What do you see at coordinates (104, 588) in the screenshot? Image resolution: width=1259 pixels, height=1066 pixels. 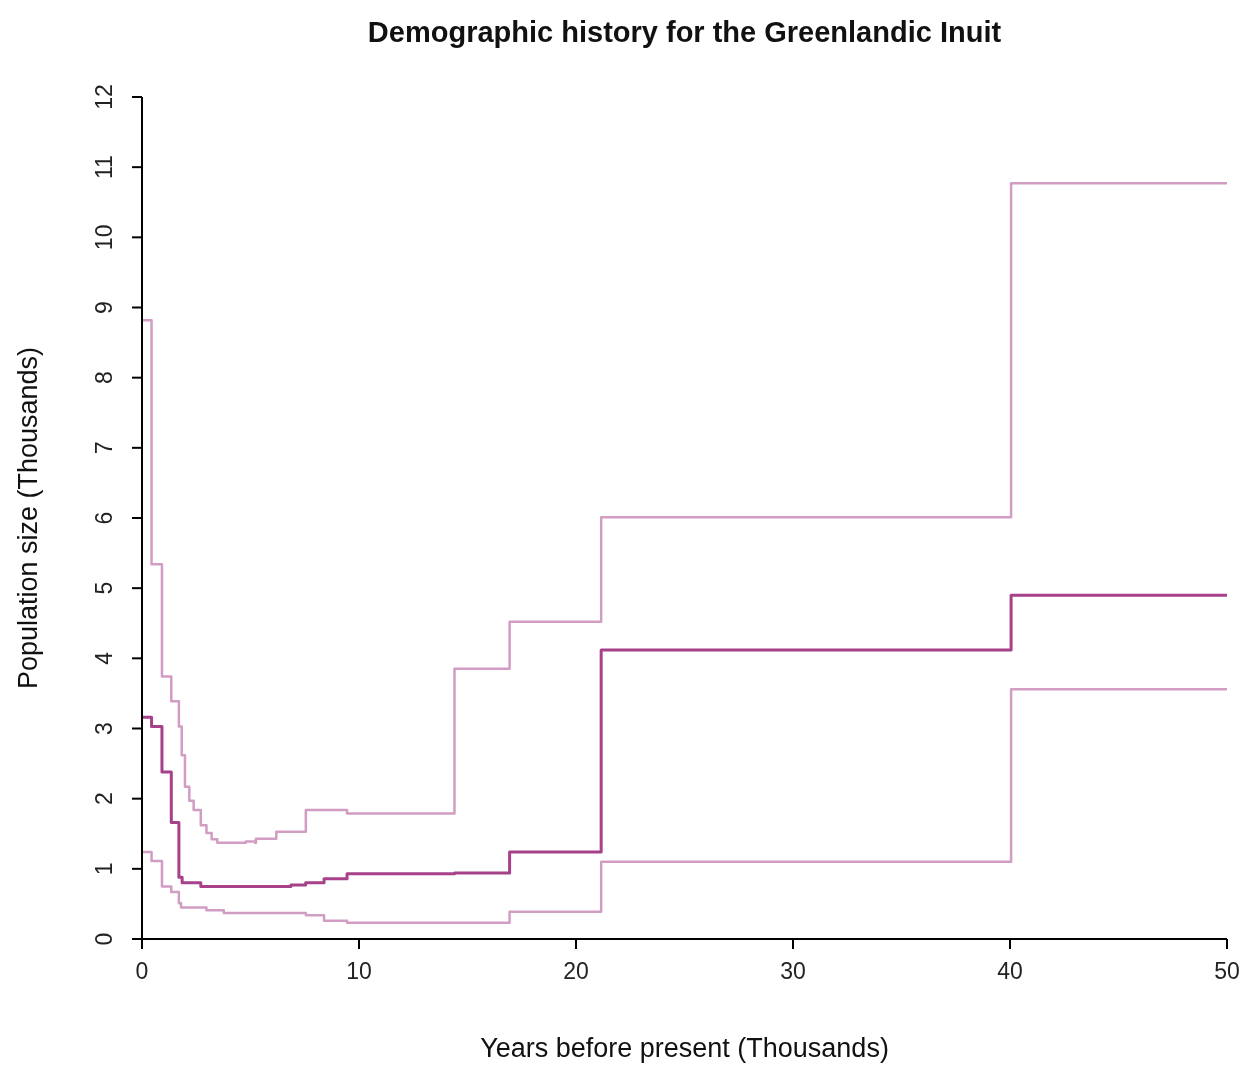 I see `y-tick-label: 5` at bounding box center [104, 588].